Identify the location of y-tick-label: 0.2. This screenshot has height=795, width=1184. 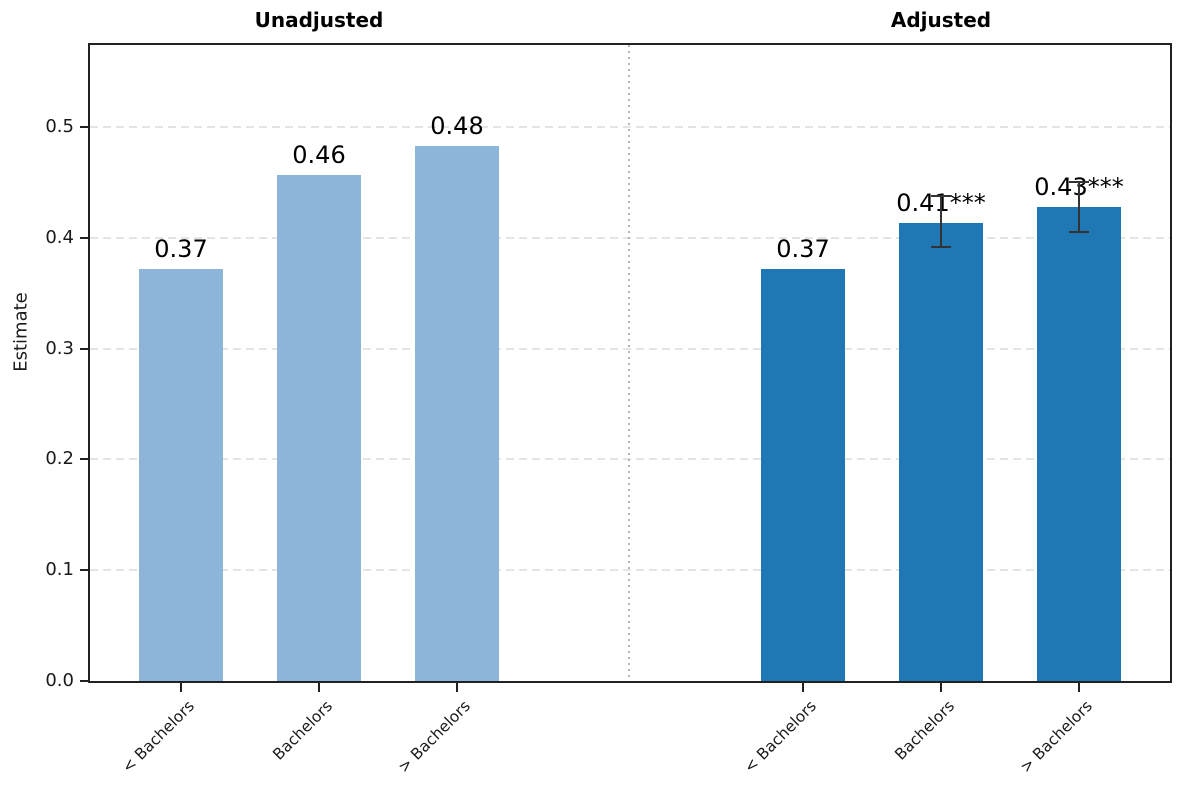
(59, 459).